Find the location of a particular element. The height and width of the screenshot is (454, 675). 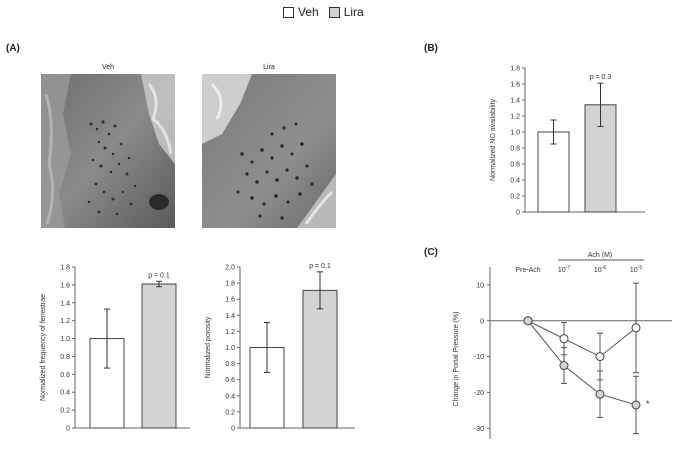

x-tick-exponent: -7 is located at coordinates (568, 268).